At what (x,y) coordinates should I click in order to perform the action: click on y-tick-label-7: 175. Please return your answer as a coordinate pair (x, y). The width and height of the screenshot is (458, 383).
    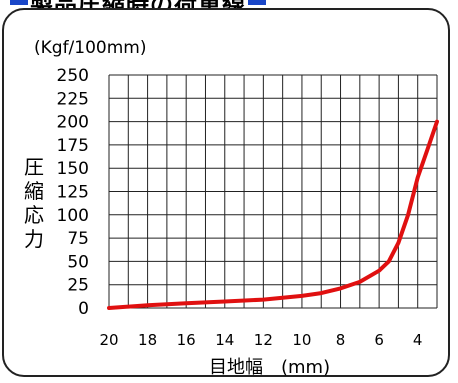
    Looking at the image, I should click on (73, 146).